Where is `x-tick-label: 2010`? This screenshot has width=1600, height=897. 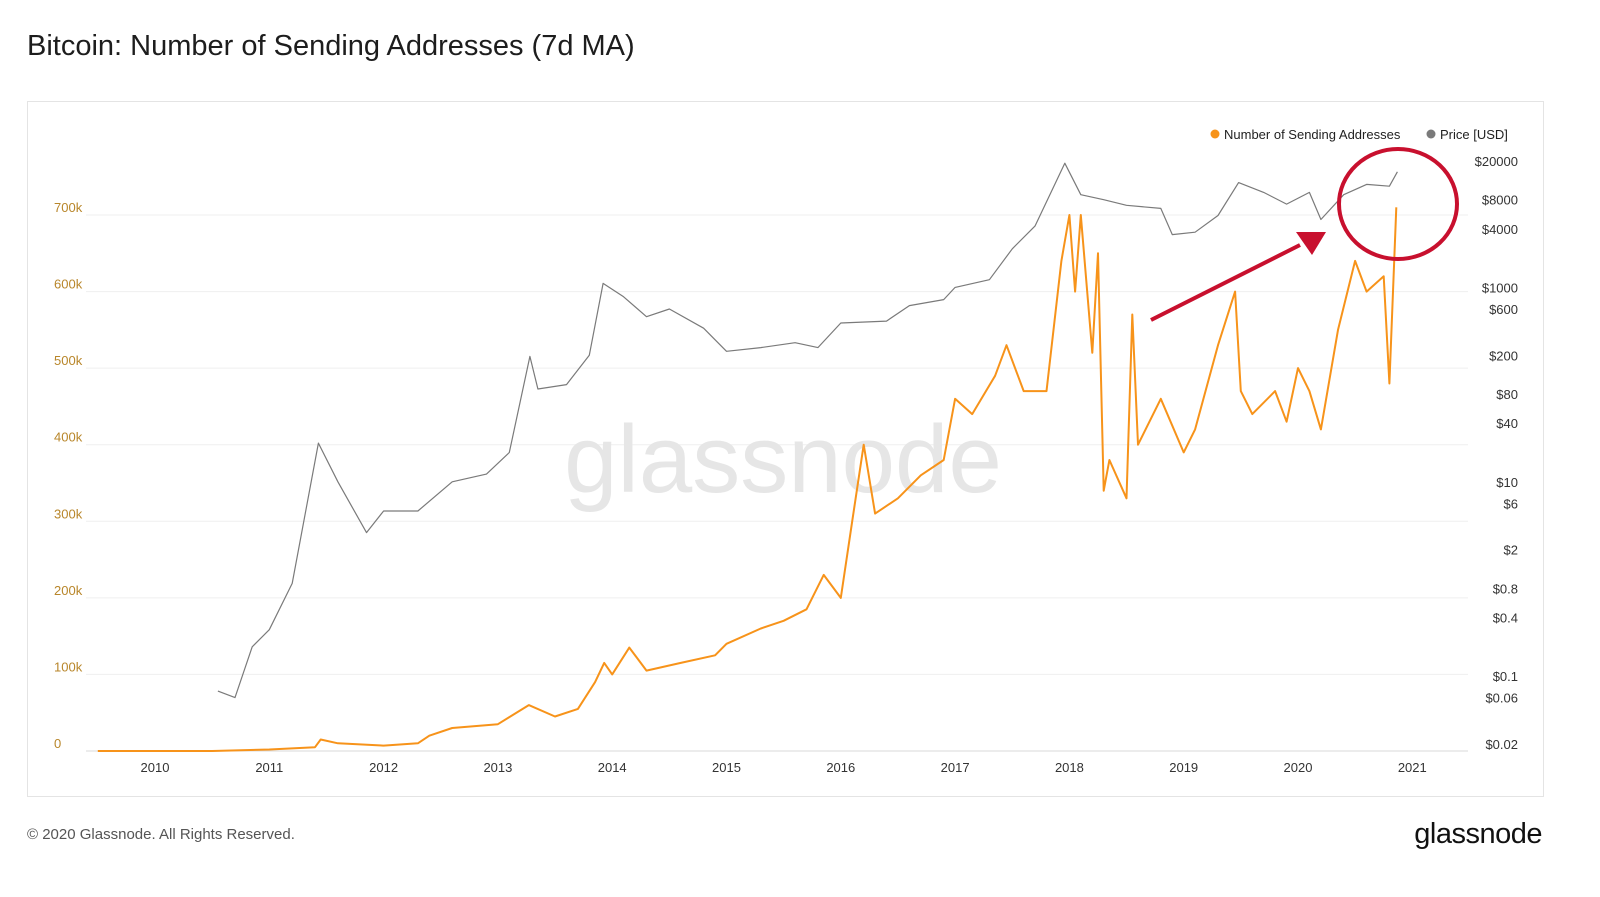
x-tick-label: 2010 is located at coordinates (155, 767).